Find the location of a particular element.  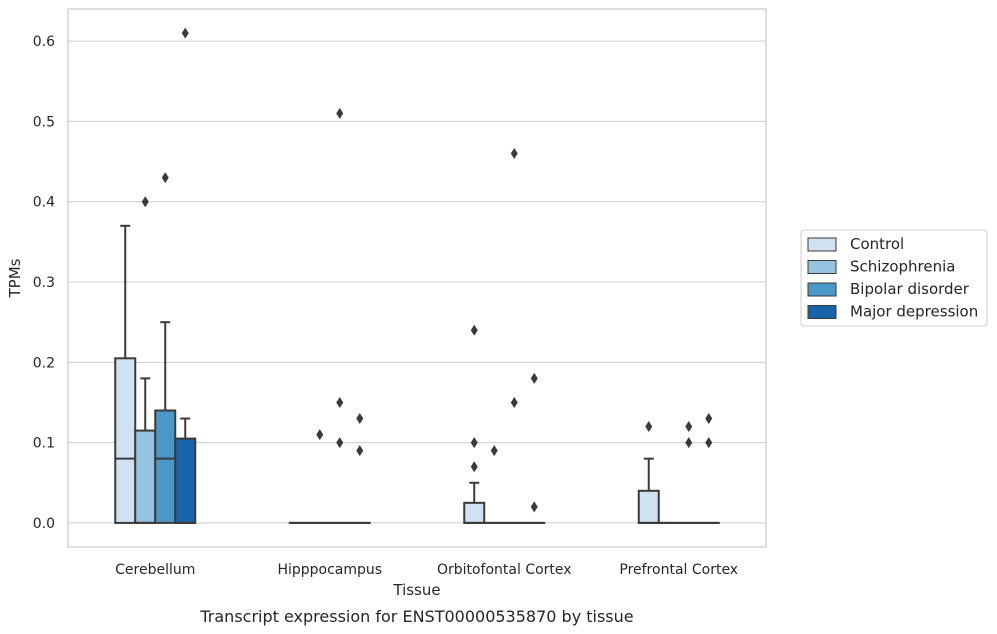

y-tick-label: 0.6 is located at coordinates (44, 42).